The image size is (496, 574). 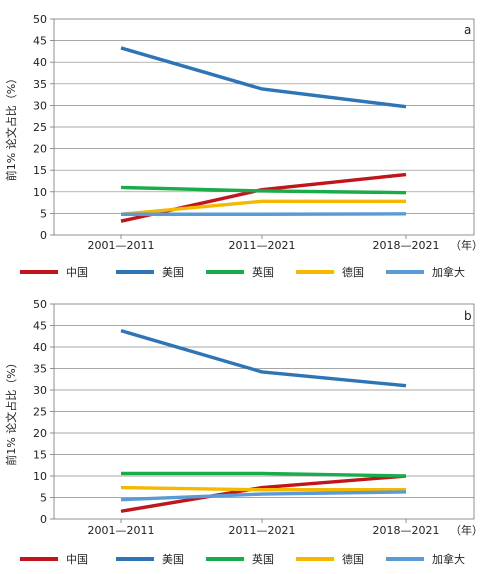 I want to click on chart1-y-tick-label: 35, so click(x=40, y=84).